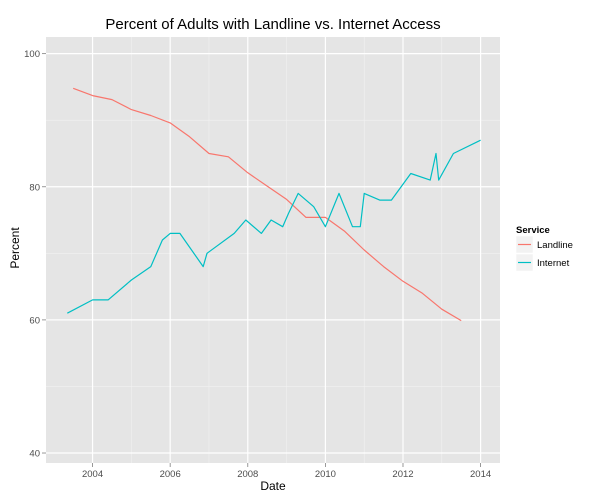 The image size is (600, 500). Describe the element at coordinates (480, 474) in the screenshot. I see `x-tick-label: 2014` at that location.